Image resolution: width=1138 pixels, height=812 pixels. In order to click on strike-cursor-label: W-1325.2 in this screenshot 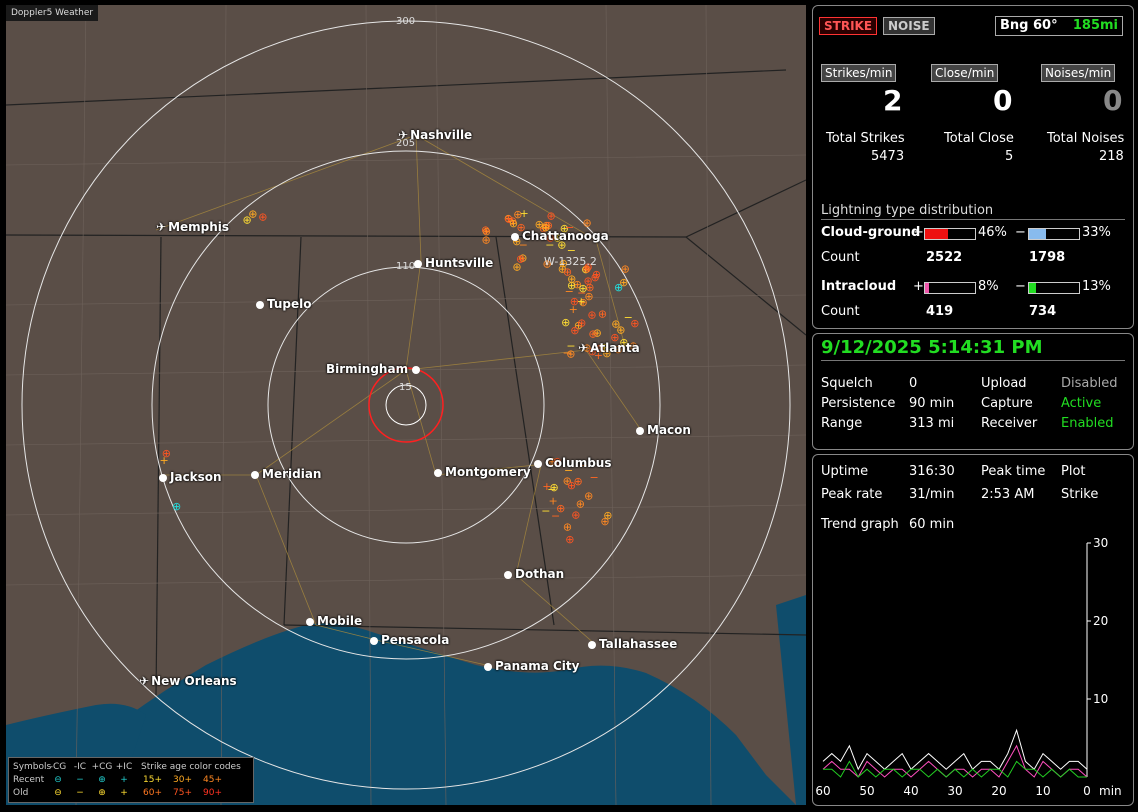, I will do `click(570, 261)`.